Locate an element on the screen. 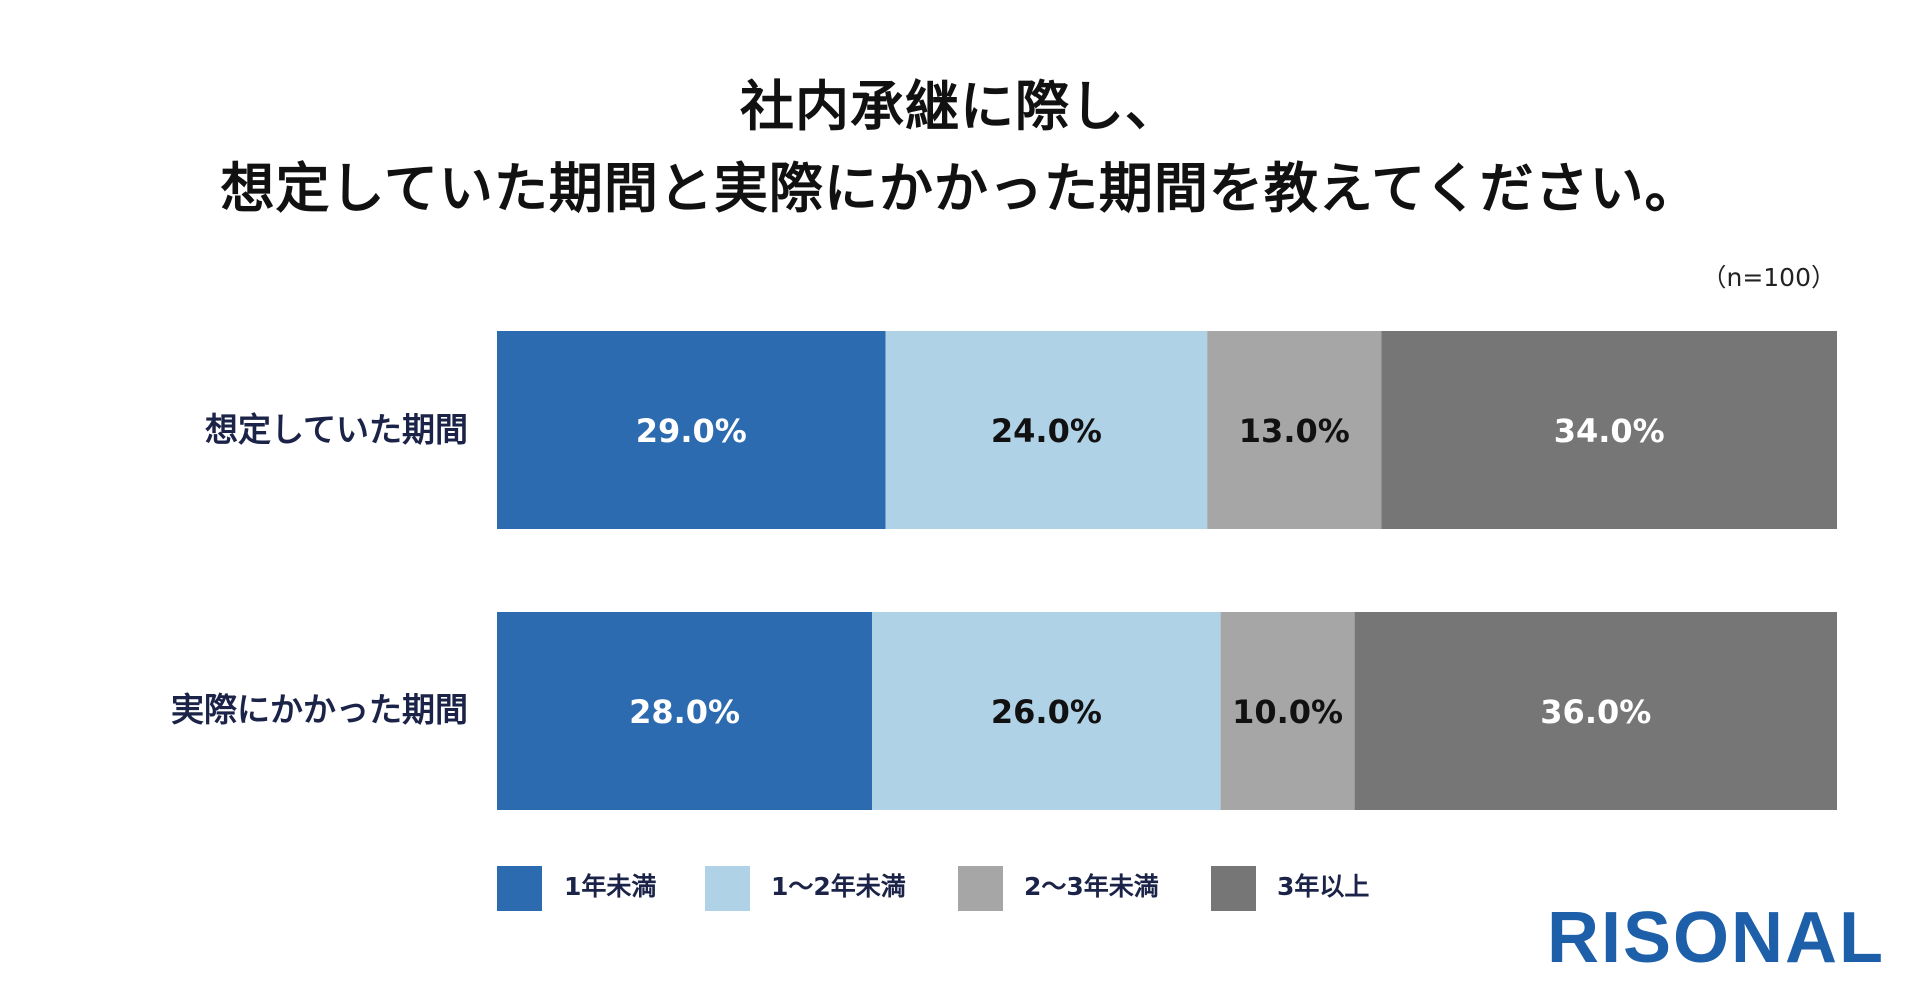  legend-label-2-to-3-years: 2〜3年未満 is located at coordinates (1091, 886).